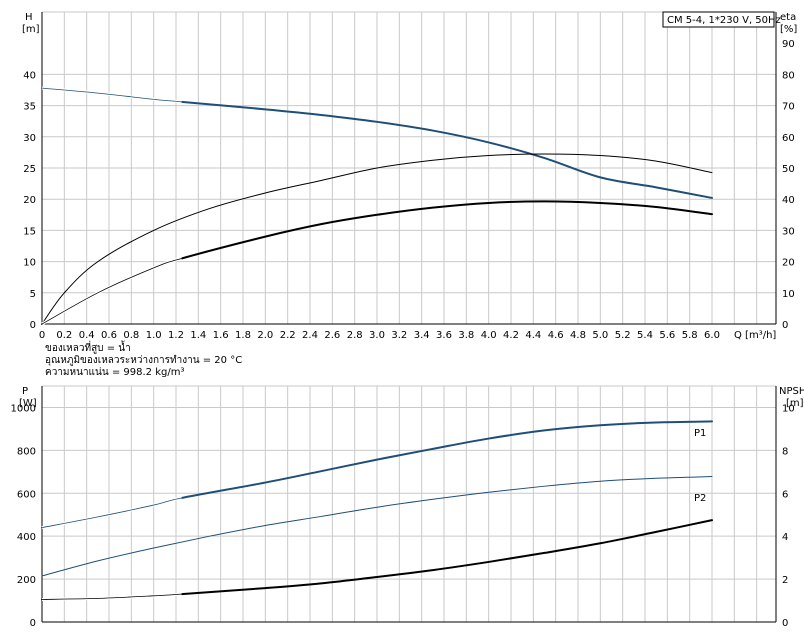  What do you see at coordinates (788, 17) in the screenshot?
I see `top-right-axis-label: eta` at bounding box center [788, 17].